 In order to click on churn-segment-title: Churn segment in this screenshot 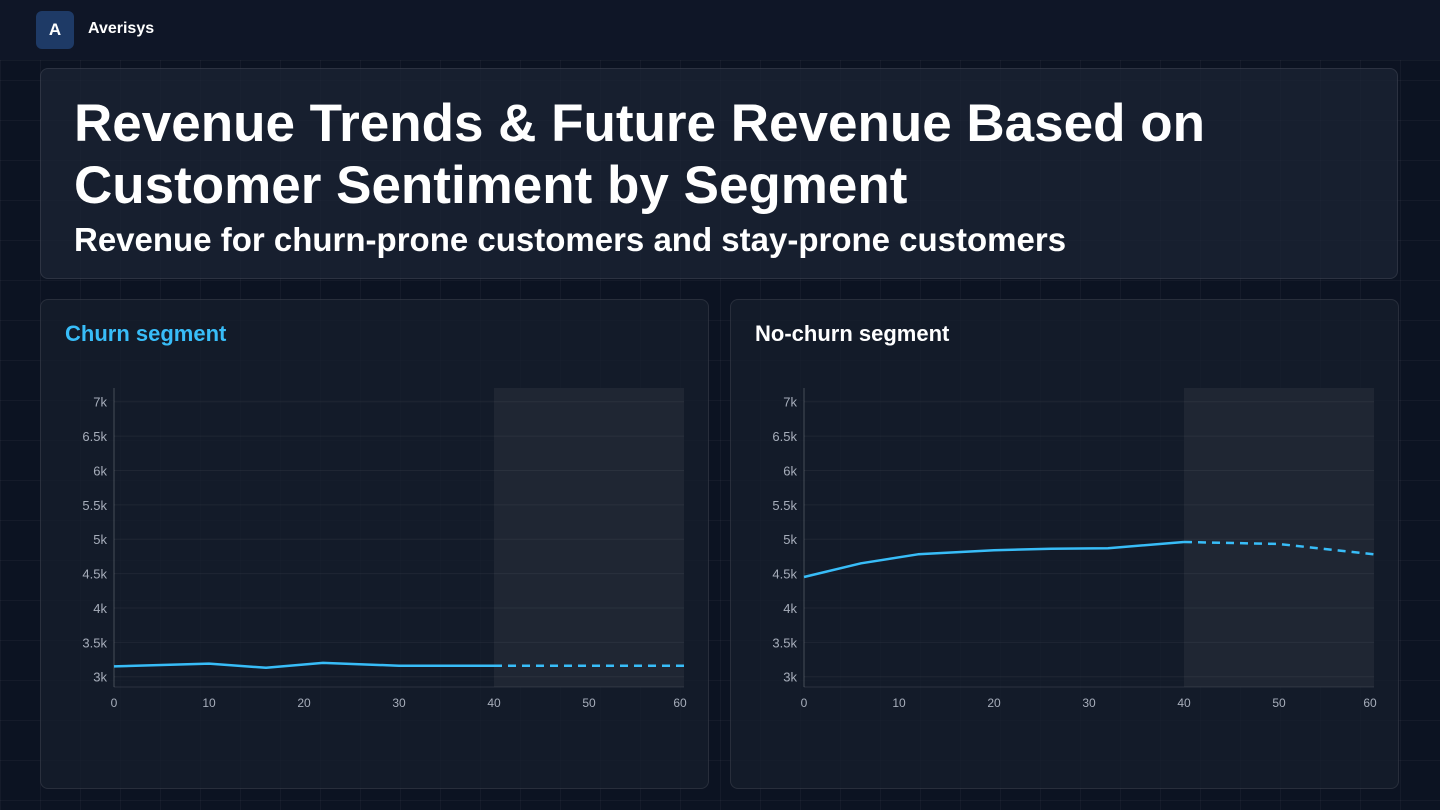, I will do `click(146, 333)`.